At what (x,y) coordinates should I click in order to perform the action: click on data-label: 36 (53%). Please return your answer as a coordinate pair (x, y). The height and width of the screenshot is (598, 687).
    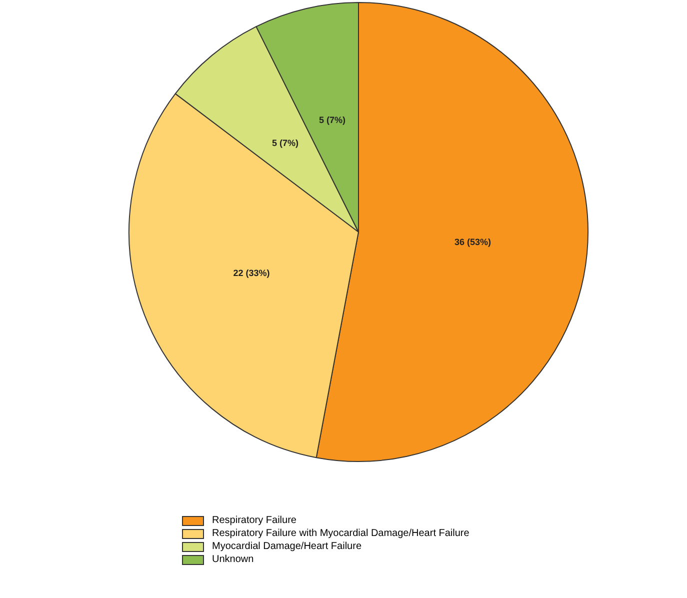
    Looking at the image, I should click on (473, 242).